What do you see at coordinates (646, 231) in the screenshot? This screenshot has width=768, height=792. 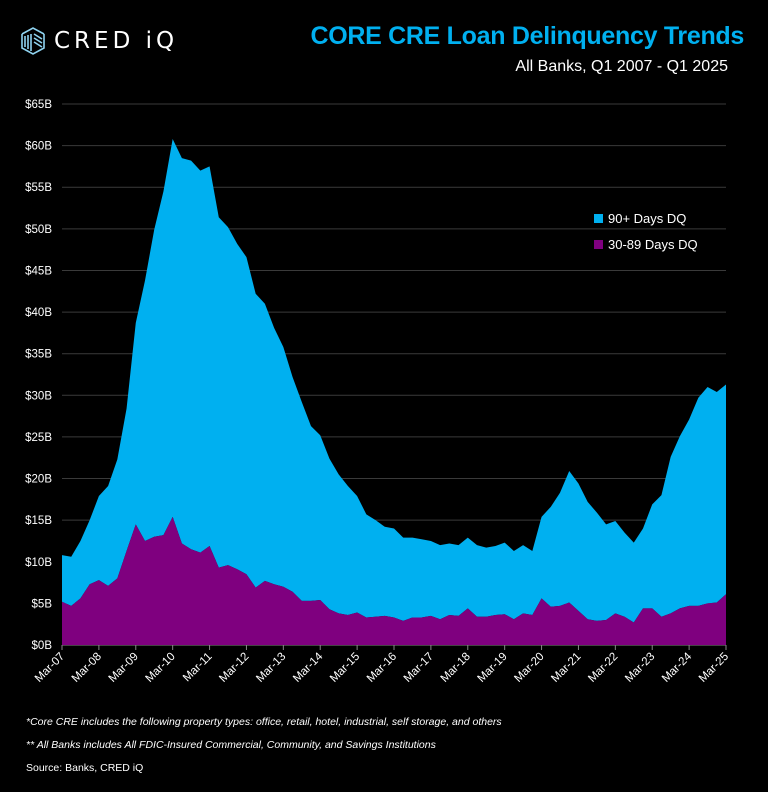 I see `legend: 90+ Days DQ 30-89 Days DQ` at bounding box center [646, 231].